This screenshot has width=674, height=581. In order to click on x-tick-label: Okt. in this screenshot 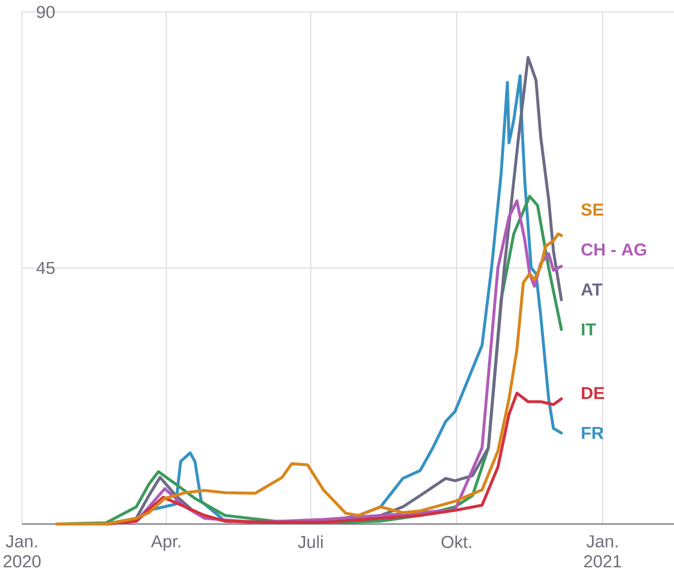, I will do `click(456, 541)`.